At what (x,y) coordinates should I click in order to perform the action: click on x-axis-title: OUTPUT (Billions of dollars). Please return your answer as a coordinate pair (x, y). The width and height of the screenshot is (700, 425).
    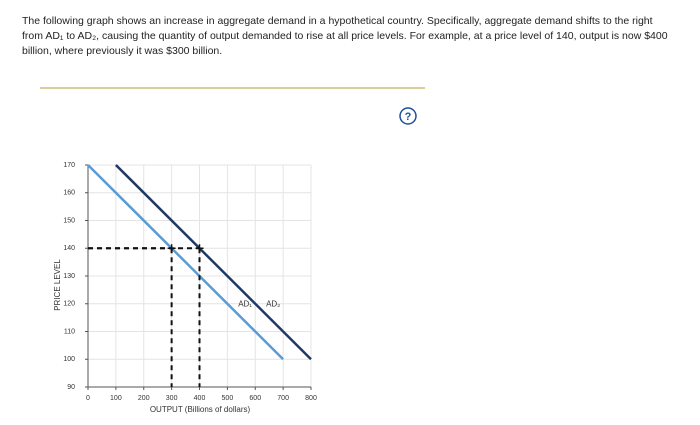
    Looking at the image, I should click on (200, 409).